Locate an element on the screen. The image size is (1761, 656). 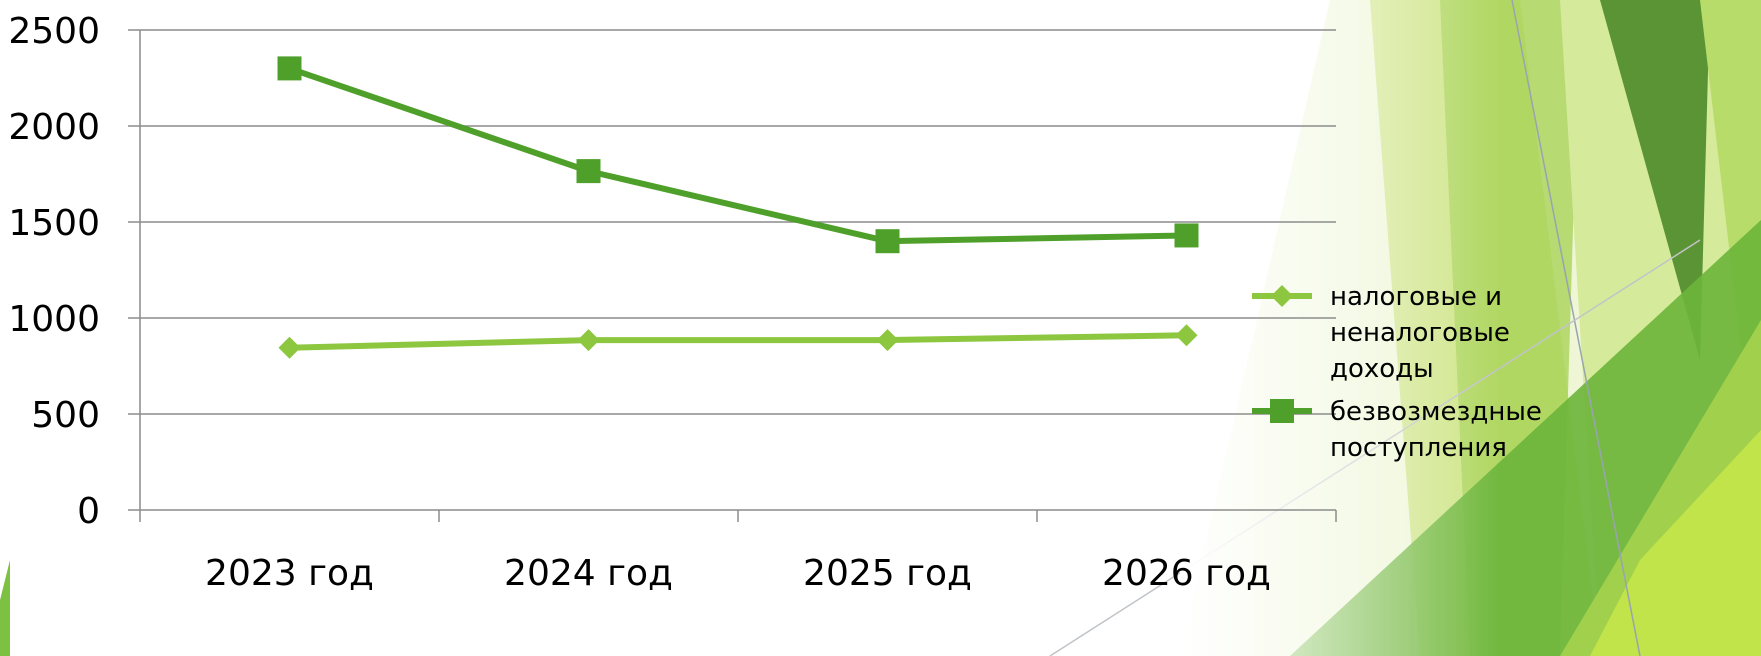
legend-label: поступления is located at coordinates (1418, 448).